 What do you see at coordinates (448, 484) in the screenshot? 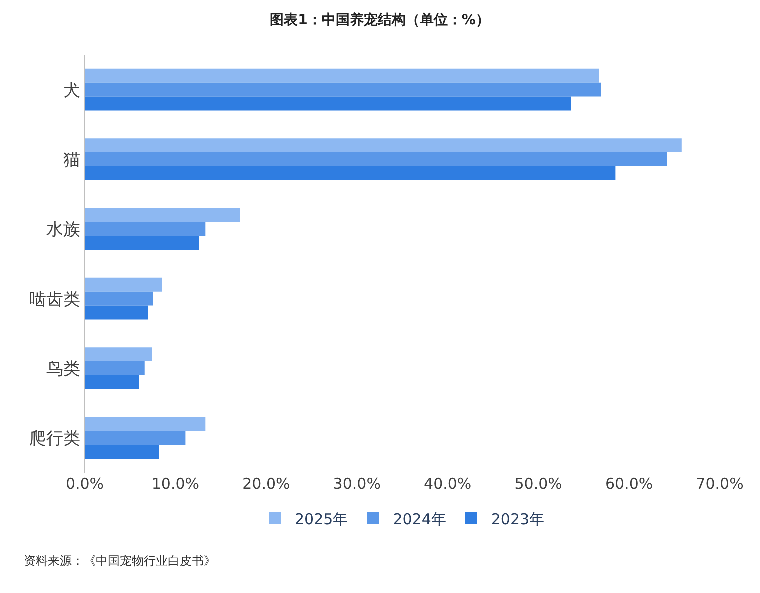
I see `x-tick-label: 40.0%` at bounding box center [448, 484].